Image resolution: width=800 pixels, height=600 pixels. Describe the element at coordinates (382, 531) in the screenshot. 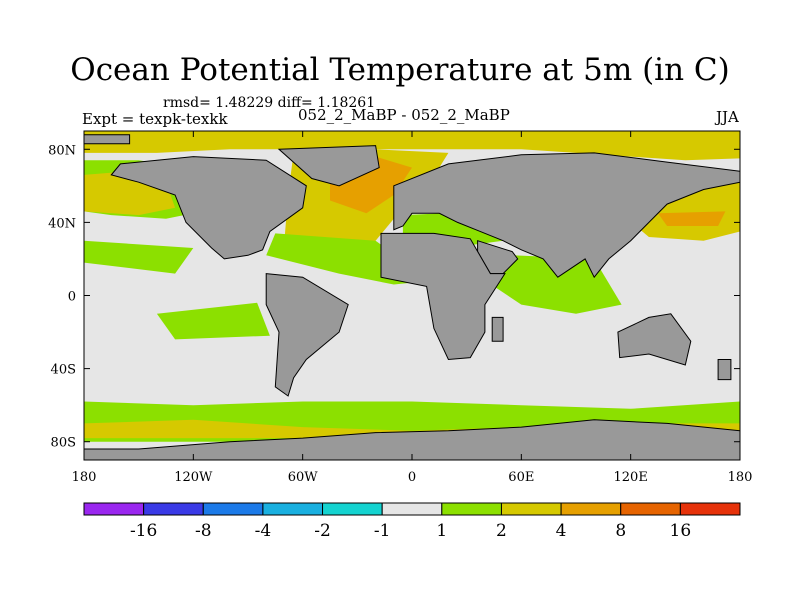

I see `colorbar-label: -1` at that location.